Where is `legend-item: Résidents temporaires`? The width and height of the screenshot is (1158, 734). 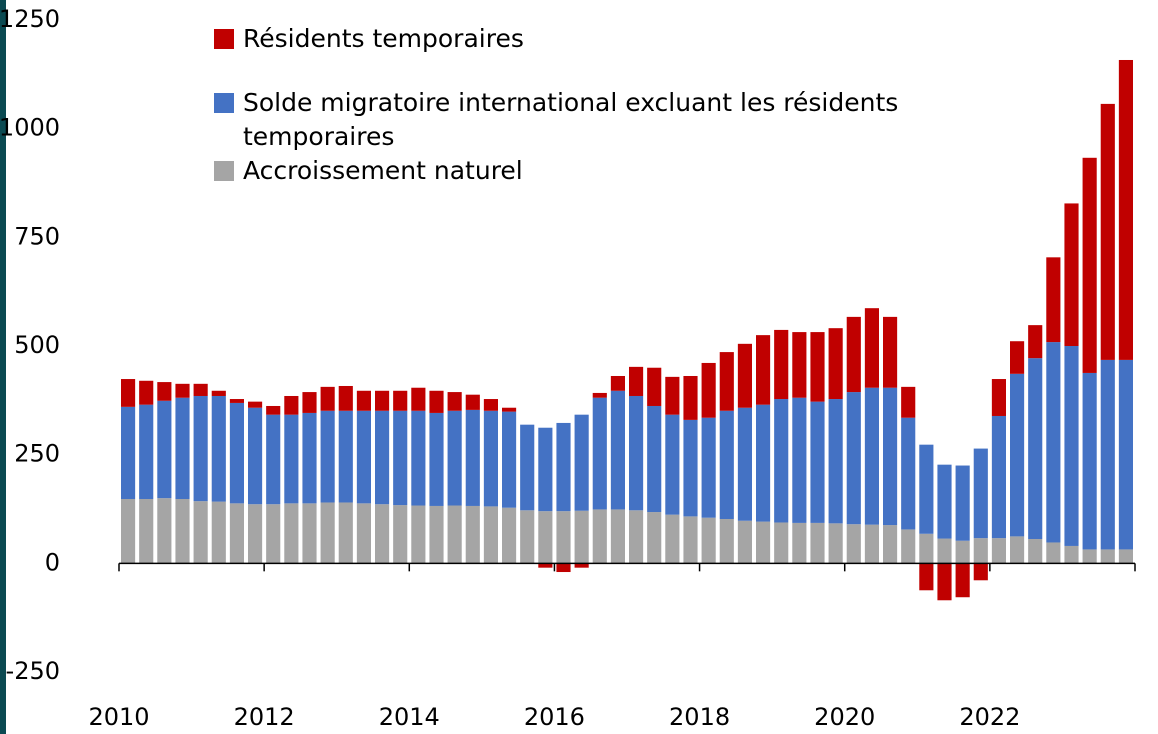 legend-item: Résidents temporaires is located at coordinates (598, 39).